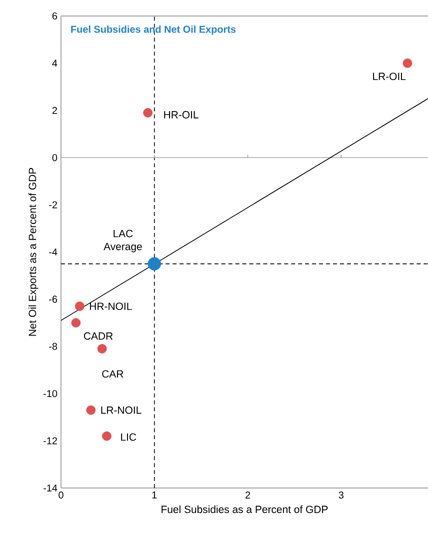  What do you see at coordinates (61, 495) in the screenshot?
I see `x-tick-label: 0` at bounding box center [61, 495].